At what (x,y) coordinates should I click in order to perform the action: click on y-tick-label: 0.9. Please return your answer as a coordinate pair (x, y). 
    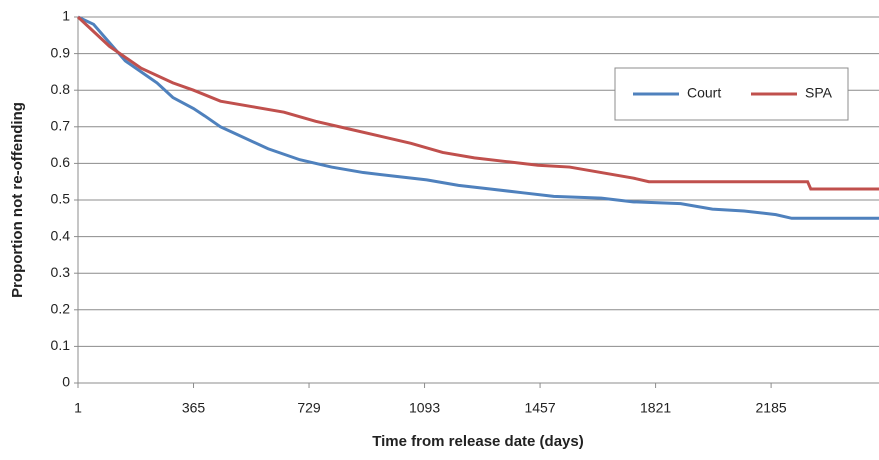
    Looking at the image, I should click on (61, 52).